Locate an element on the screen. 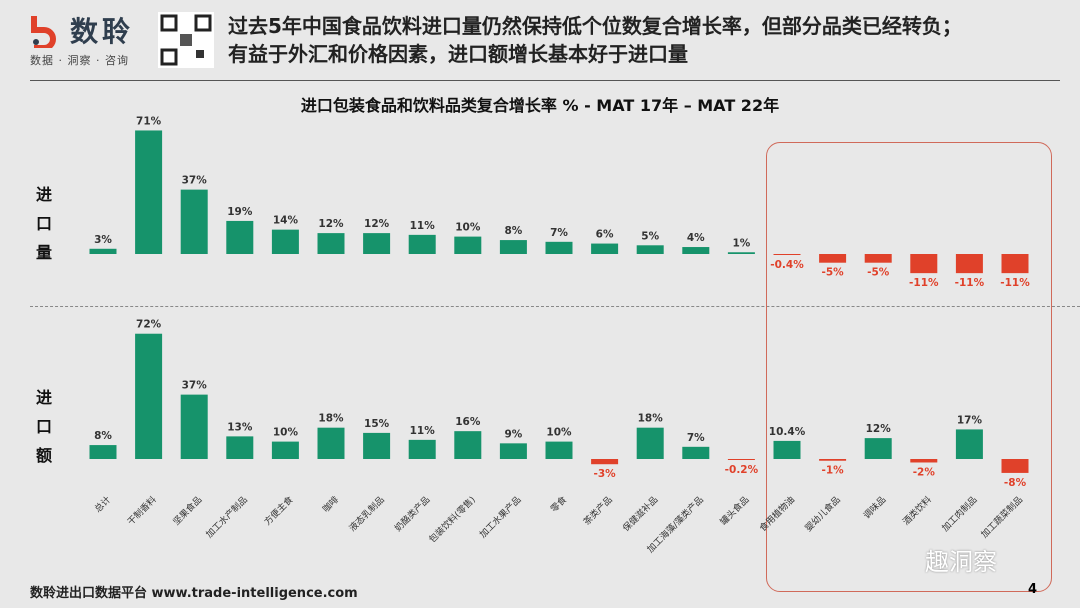 The height and width of the screenshot is (608, 1080). data-label: -8% is located at coordinates (1015, 483).